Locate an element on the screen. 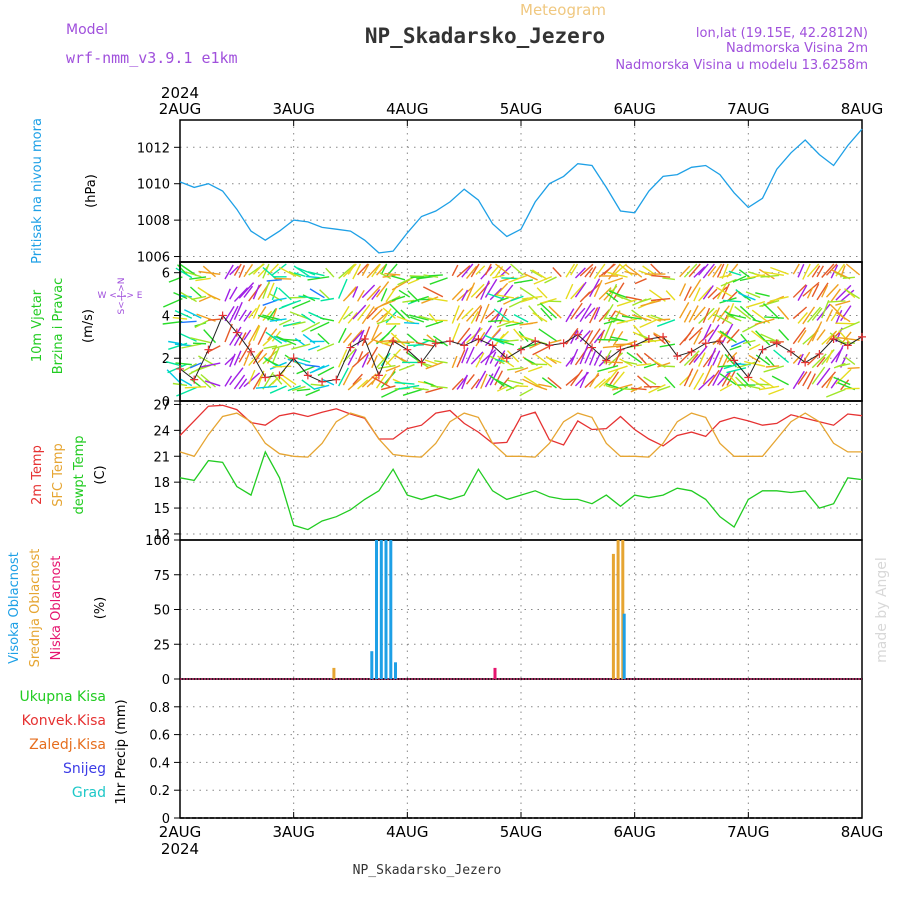 The width and height of the screenshot is (900, 900). y-tick-label: 100 is located at coordinates (157, 541).